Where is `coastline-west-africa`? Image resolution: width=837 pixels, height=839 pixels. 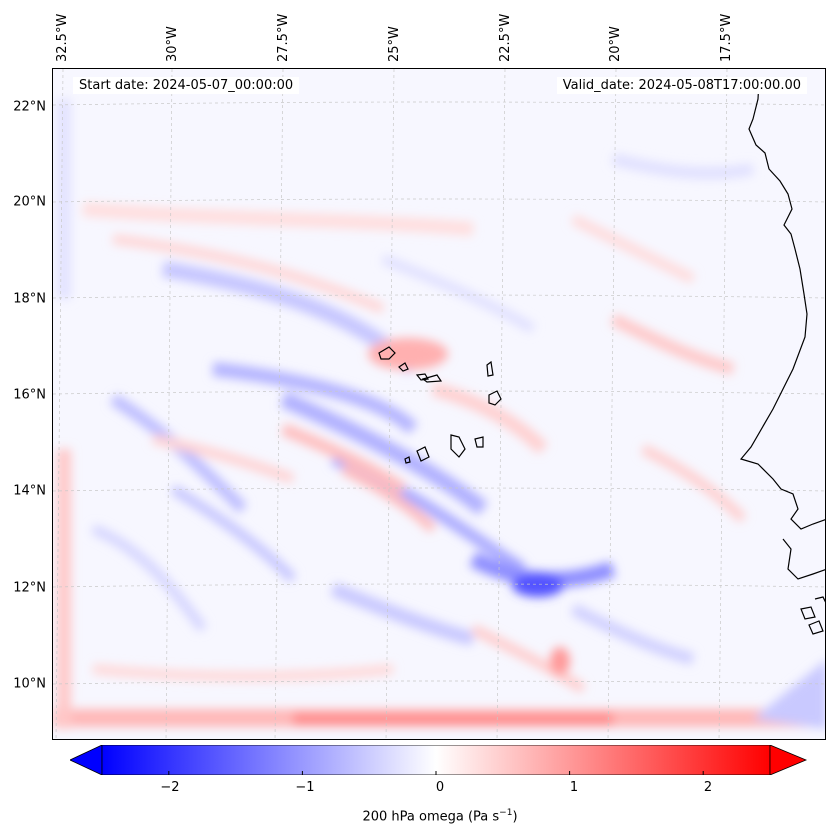 coastline-west-africa is located at coordinates (782, 305).